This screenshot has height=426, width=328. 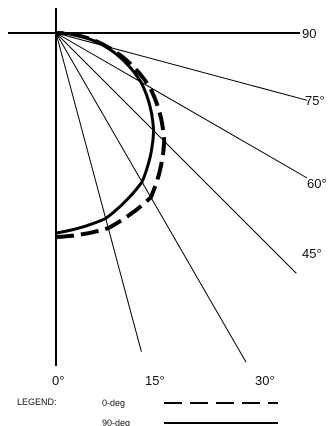 What do you see at coordinates (113, 403) in the screenshot?
I see `legend-label-0-deg: 0-deg` at bounding box center [113, 403].